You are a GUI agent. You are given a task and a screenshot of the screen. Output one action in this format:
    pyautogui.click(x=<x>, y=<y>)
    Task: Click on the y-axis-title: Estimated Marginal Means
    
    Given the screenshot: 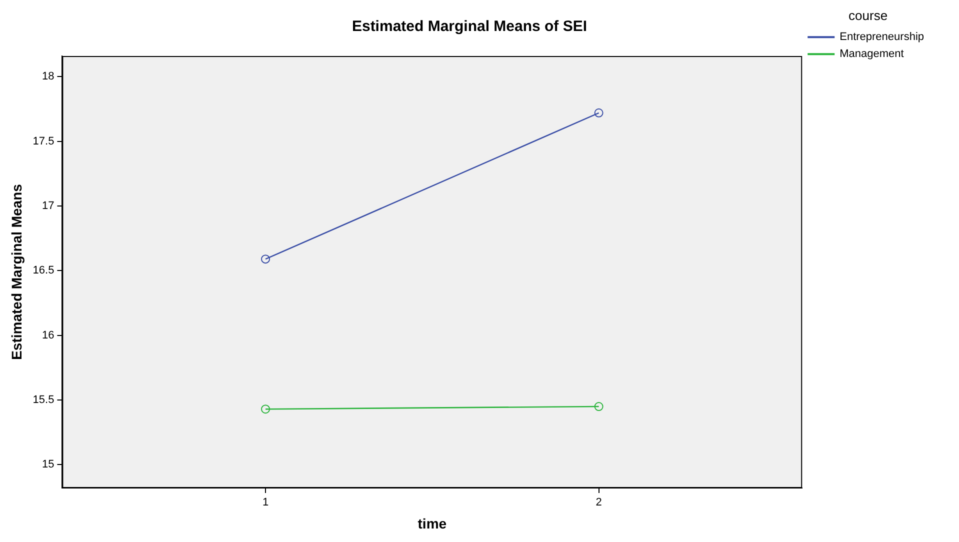 What is the action you would take?
    pyautogui.click(x=16, y=272)
    